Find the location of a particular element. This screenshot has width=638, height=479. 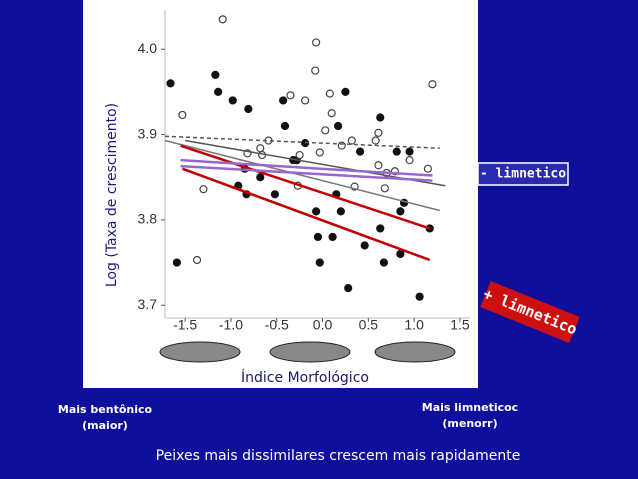

x-tick-label: -1.5 is located at coordinates (185, 325).